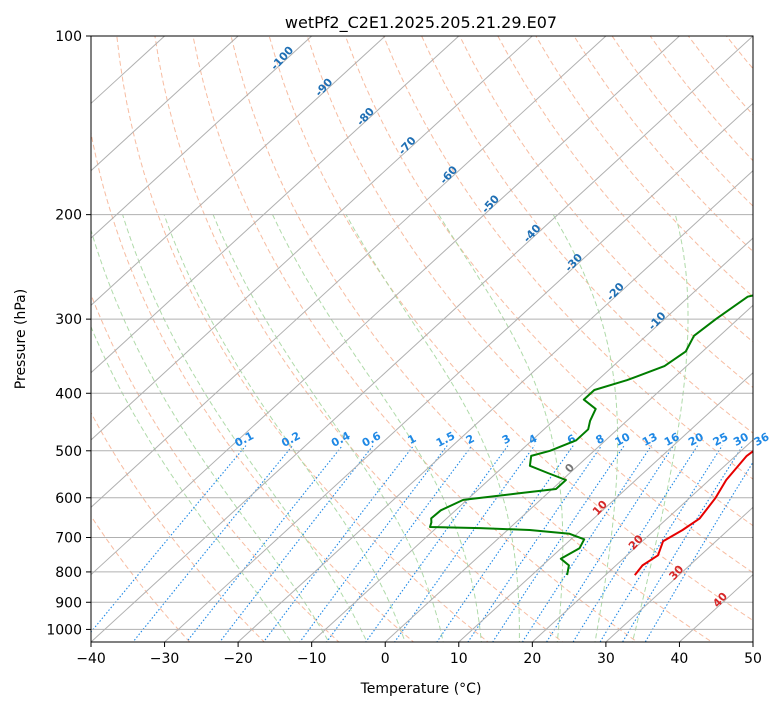  I want to click on y-axis-label: Pressure (hPa), so click(21, 339).